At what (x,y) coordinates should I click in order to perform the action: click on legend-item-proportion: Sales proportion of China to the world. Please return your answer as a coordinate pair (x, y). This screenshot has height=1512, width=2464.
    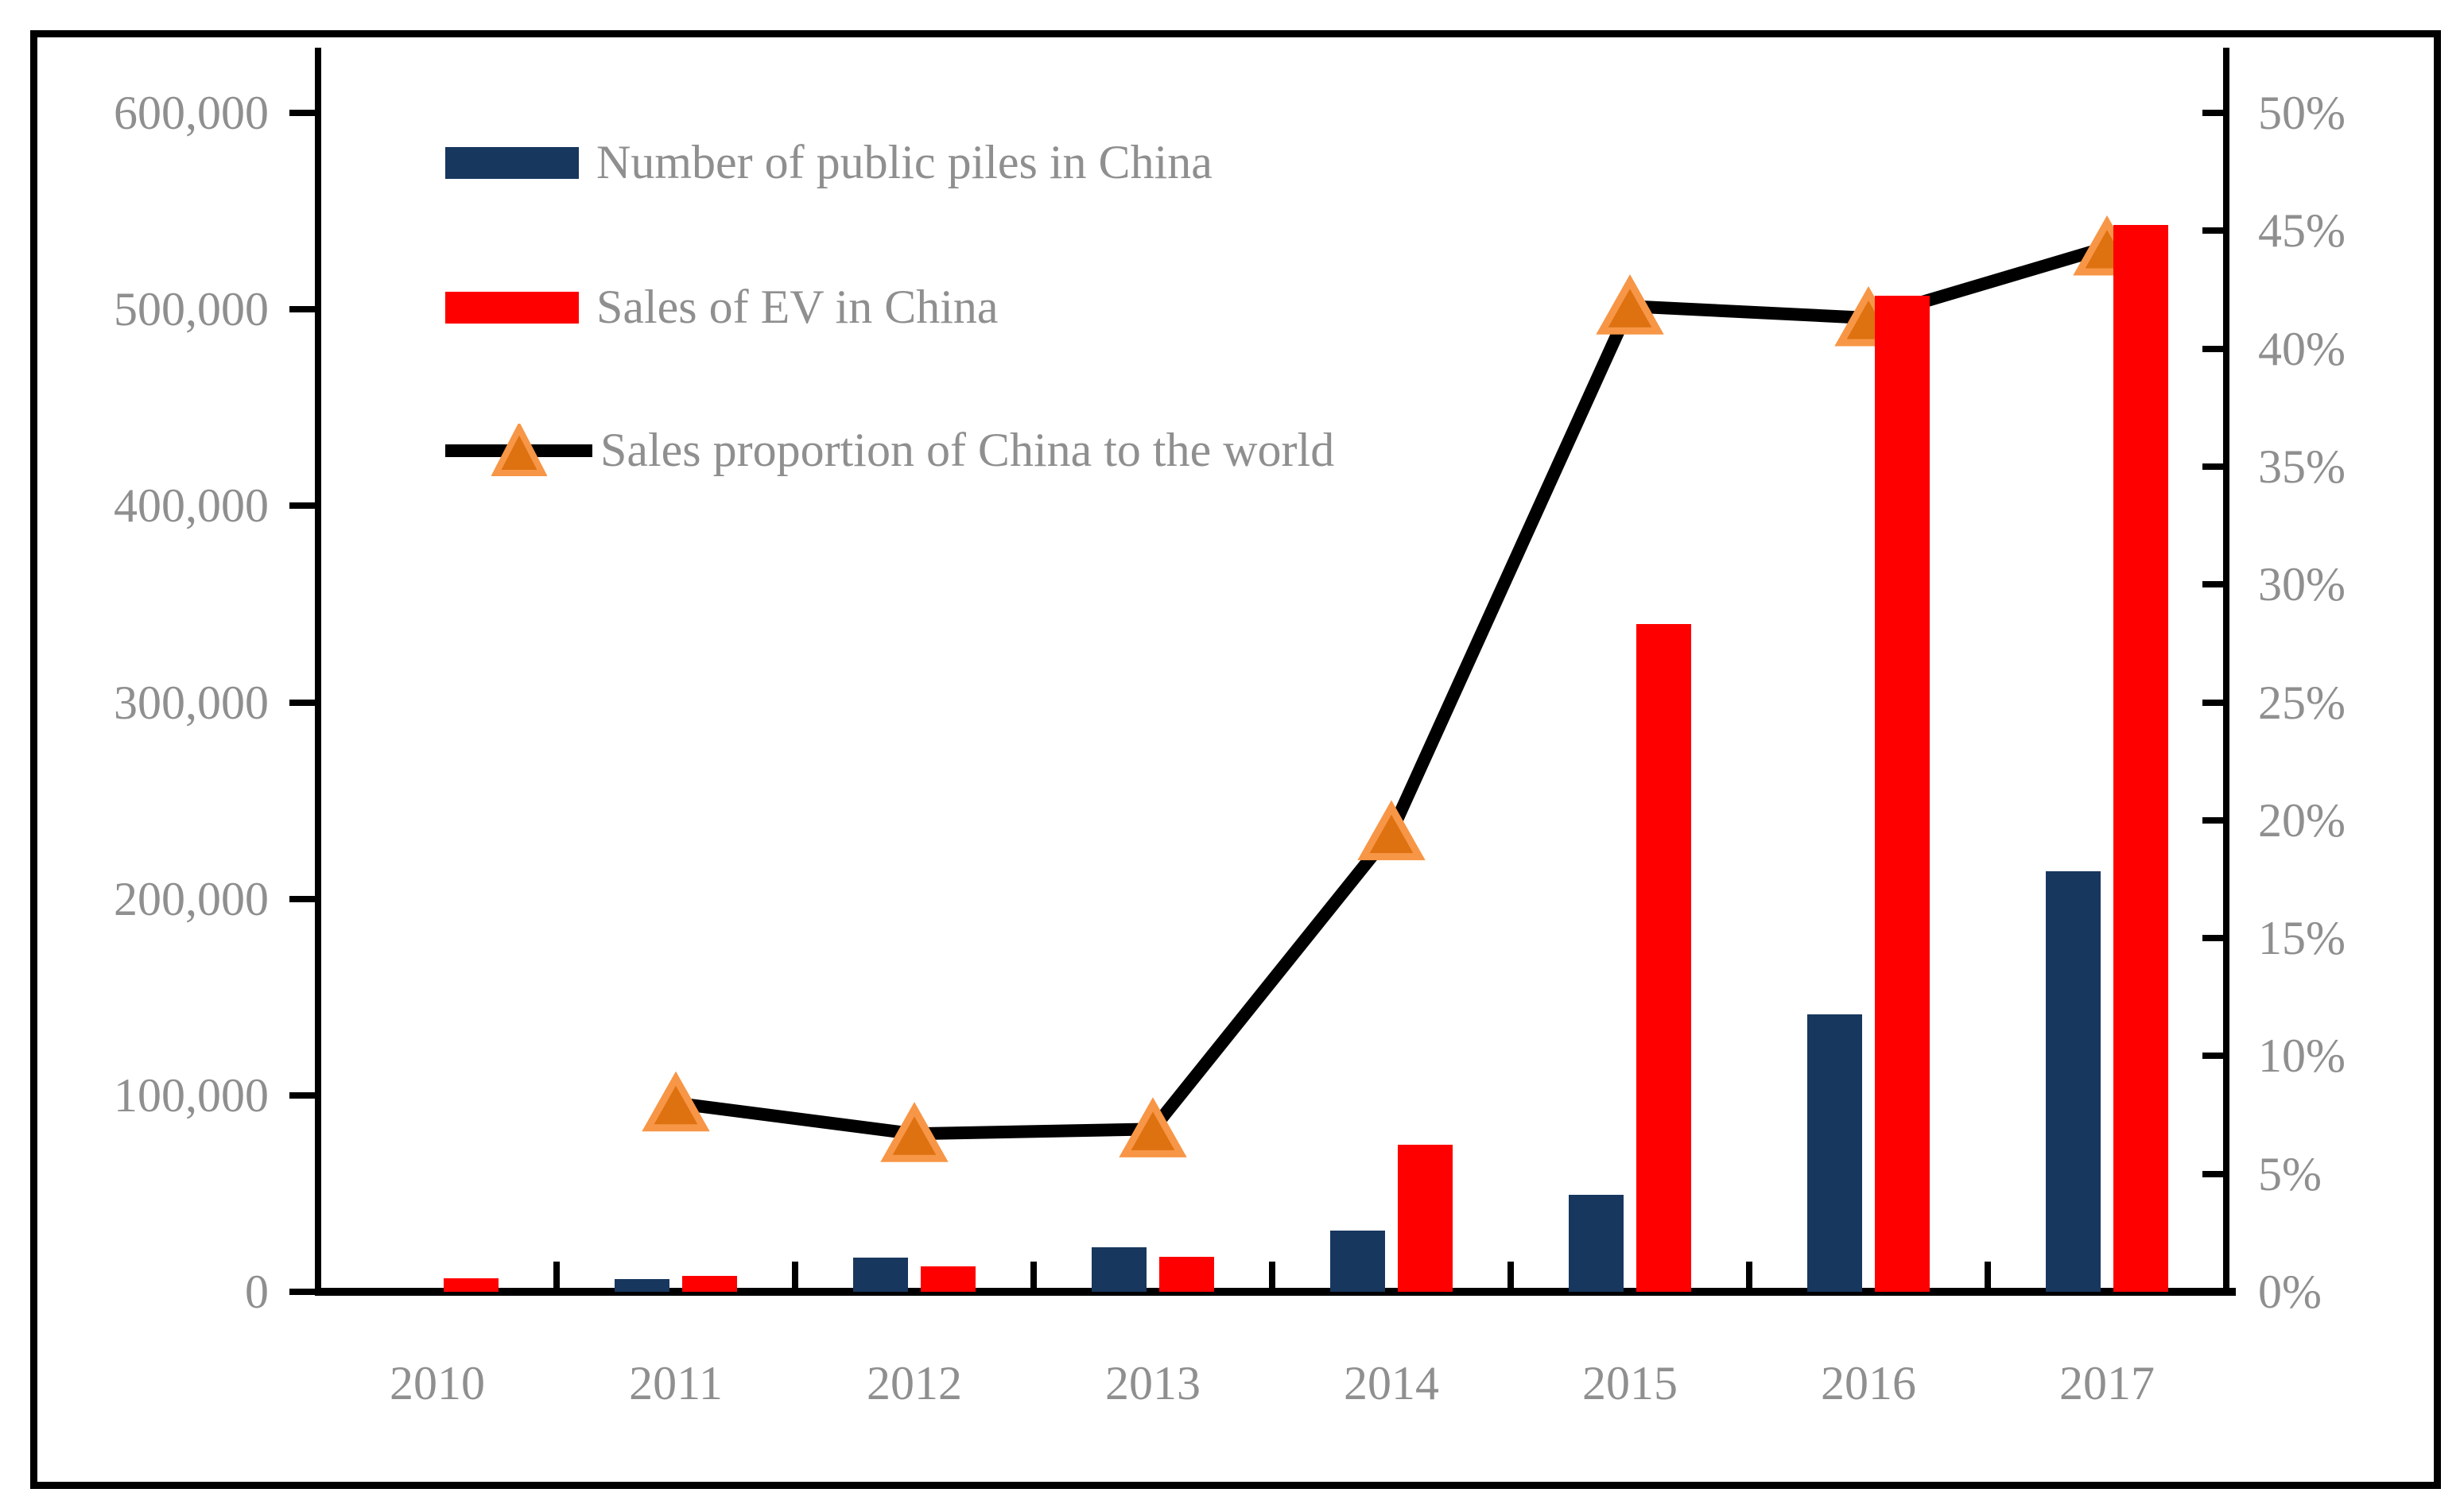
    Looking at the image, I should click on (889, 451).